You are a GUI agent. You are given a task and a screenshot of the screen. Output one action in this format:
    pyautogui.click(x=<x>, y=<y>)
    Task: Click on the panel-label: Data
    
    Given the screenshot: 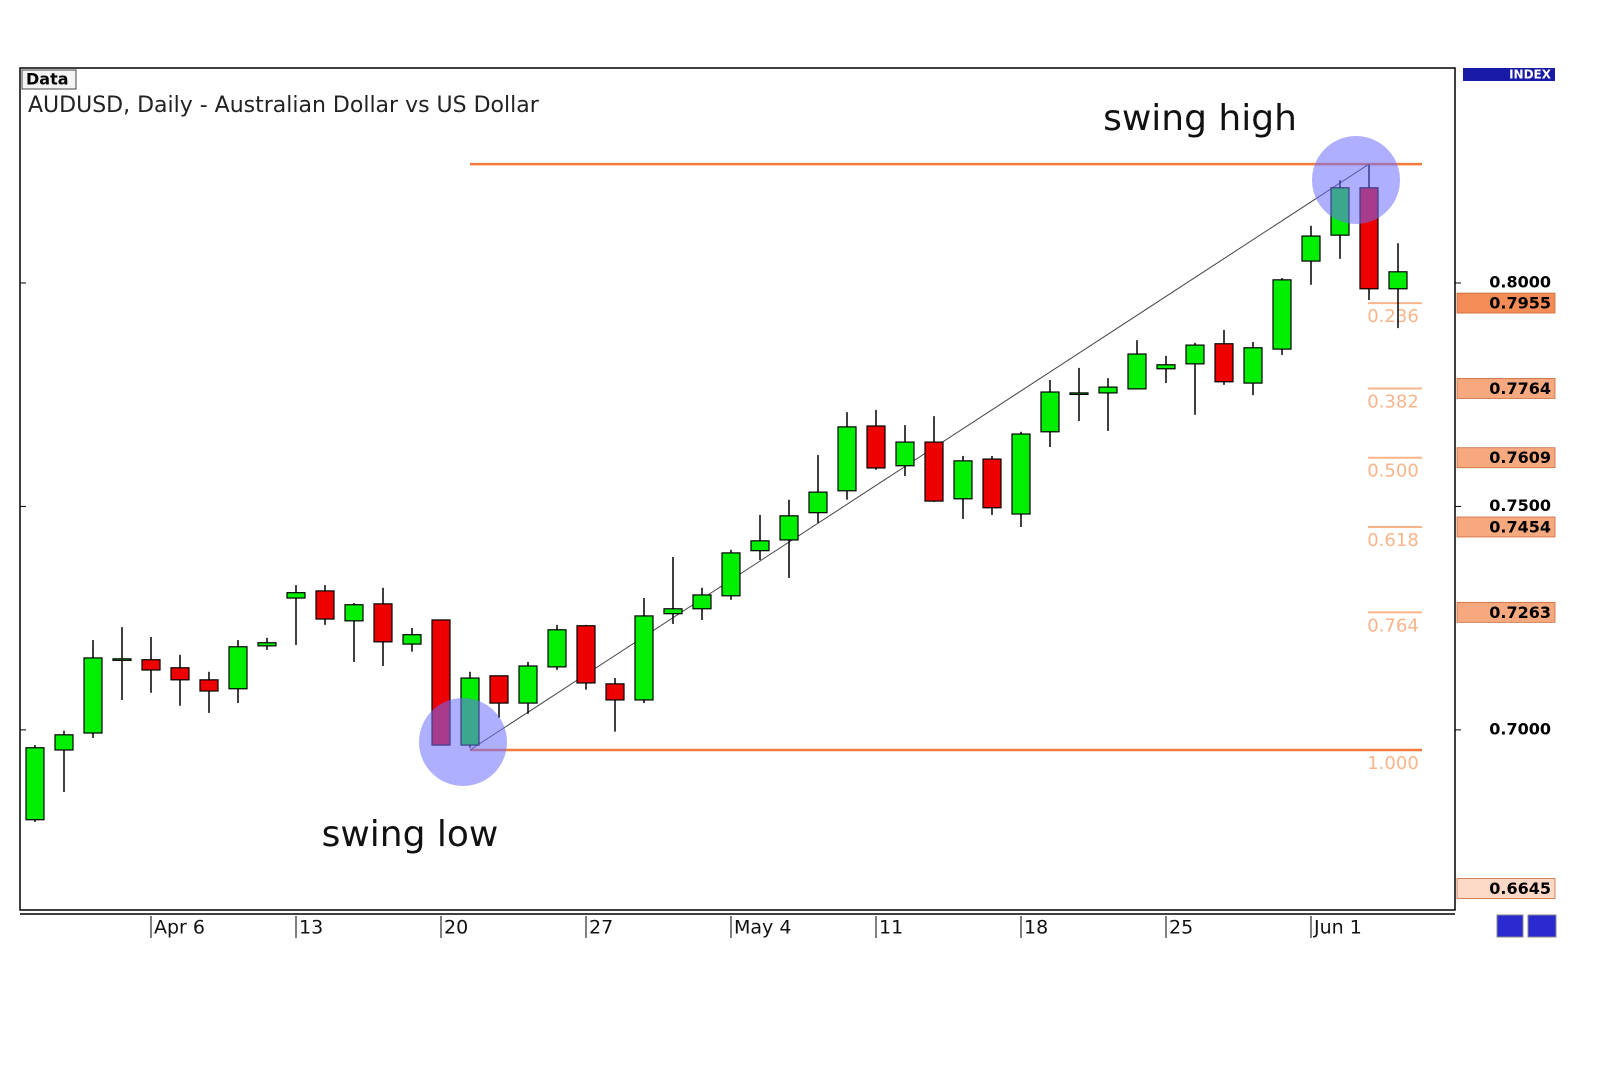 What is the action you would take?
    pyautogui.click(x=47, y=79)
    